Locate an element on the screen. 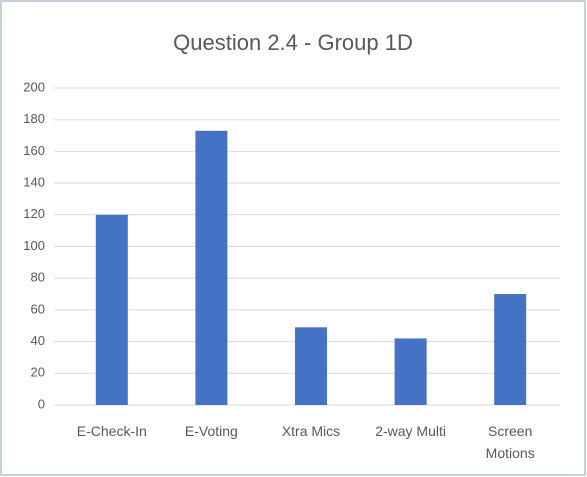  x-tick-label: Screen Motions is located at coordinates (510, 442).